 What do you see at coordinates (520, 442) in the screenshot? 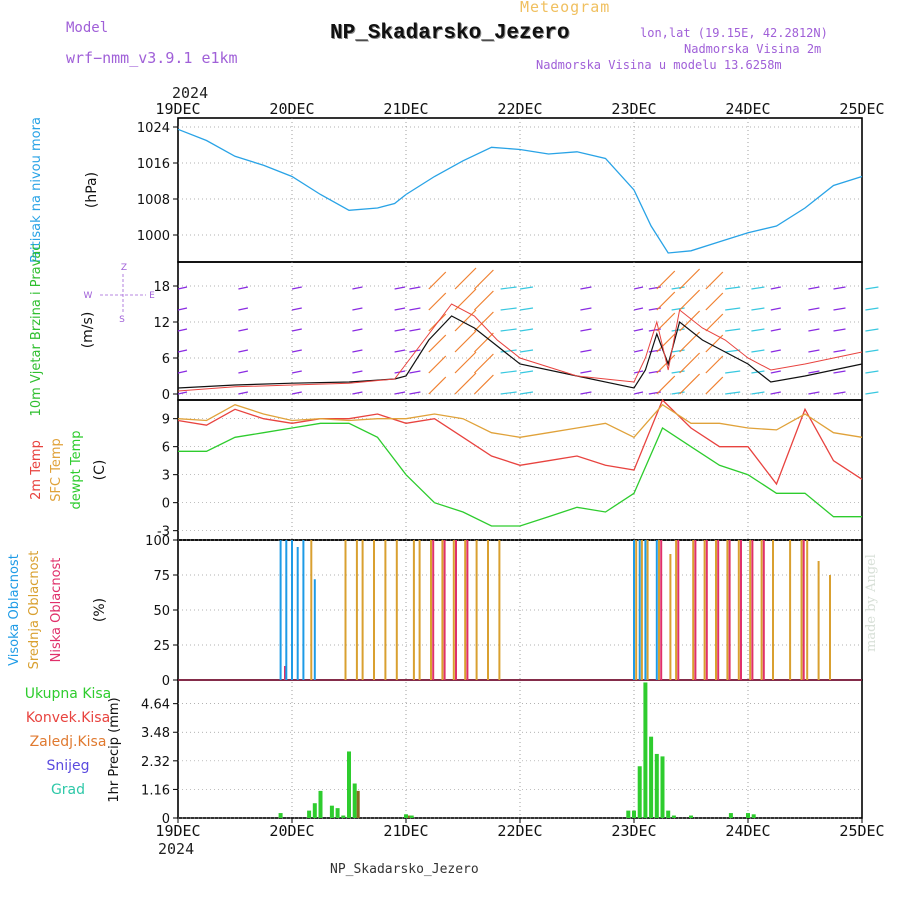
I see `temp-line-temp2m` at bounding box center [520, 442].